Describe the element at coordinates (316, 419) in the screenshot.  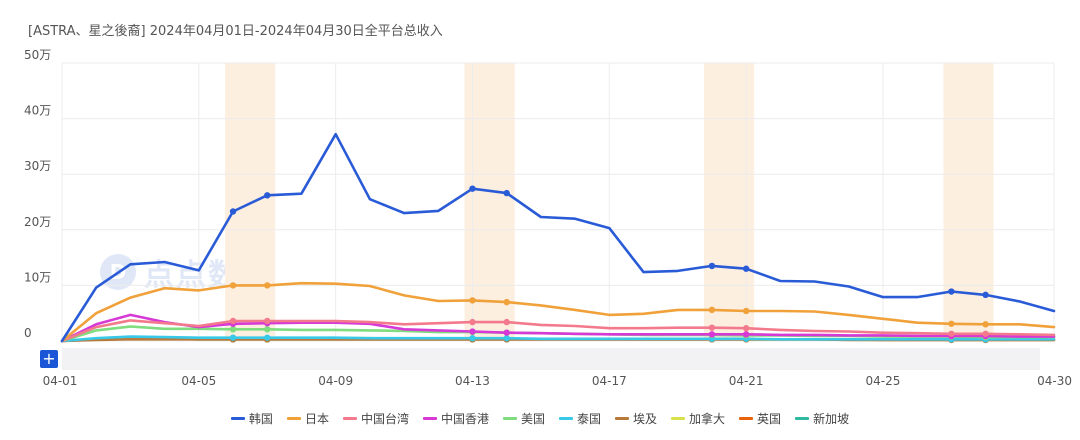
I see `legend-label: 日本` at that location.